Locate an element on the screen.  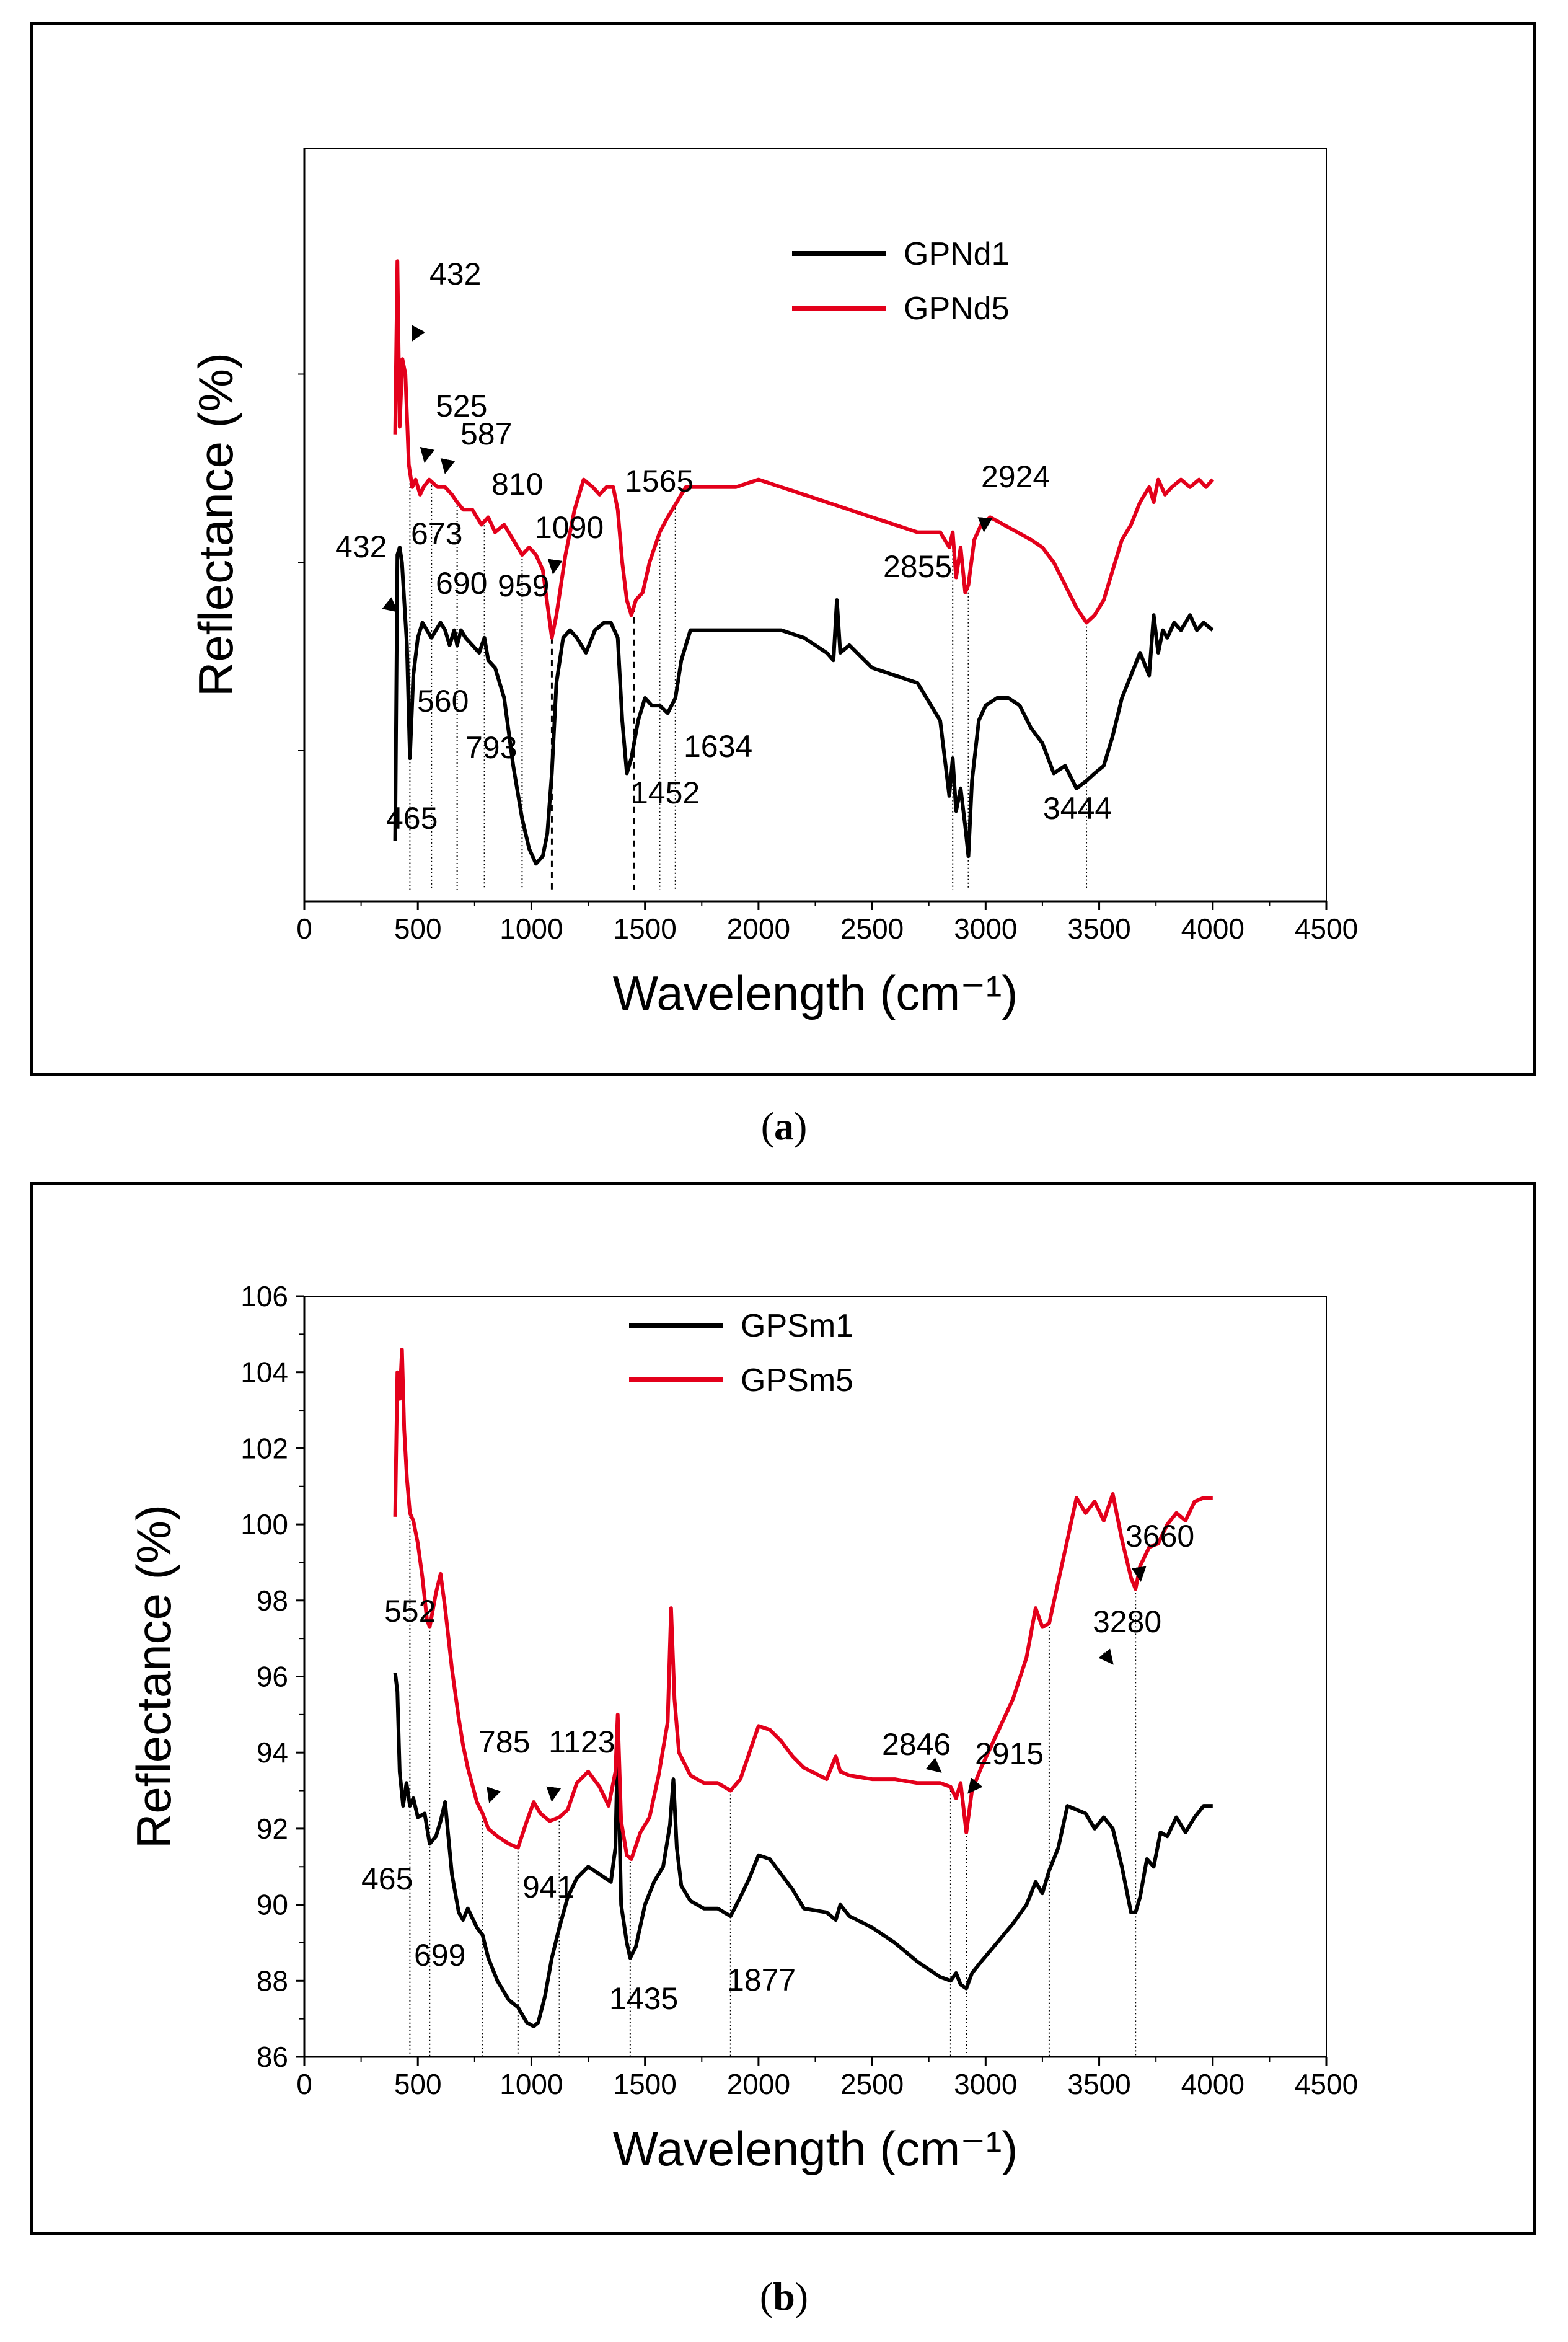
legend-label: GPNd5 is located at coordinates (957, 309).